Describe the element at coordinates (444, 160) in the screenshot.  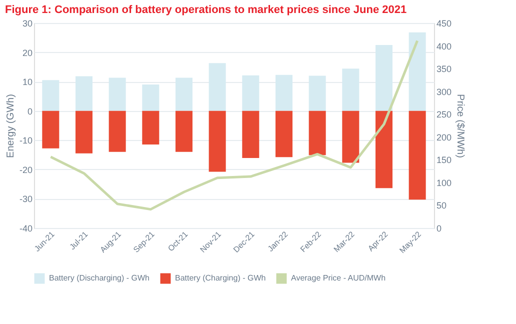
I see `y2-tick-label: 150` at that location.